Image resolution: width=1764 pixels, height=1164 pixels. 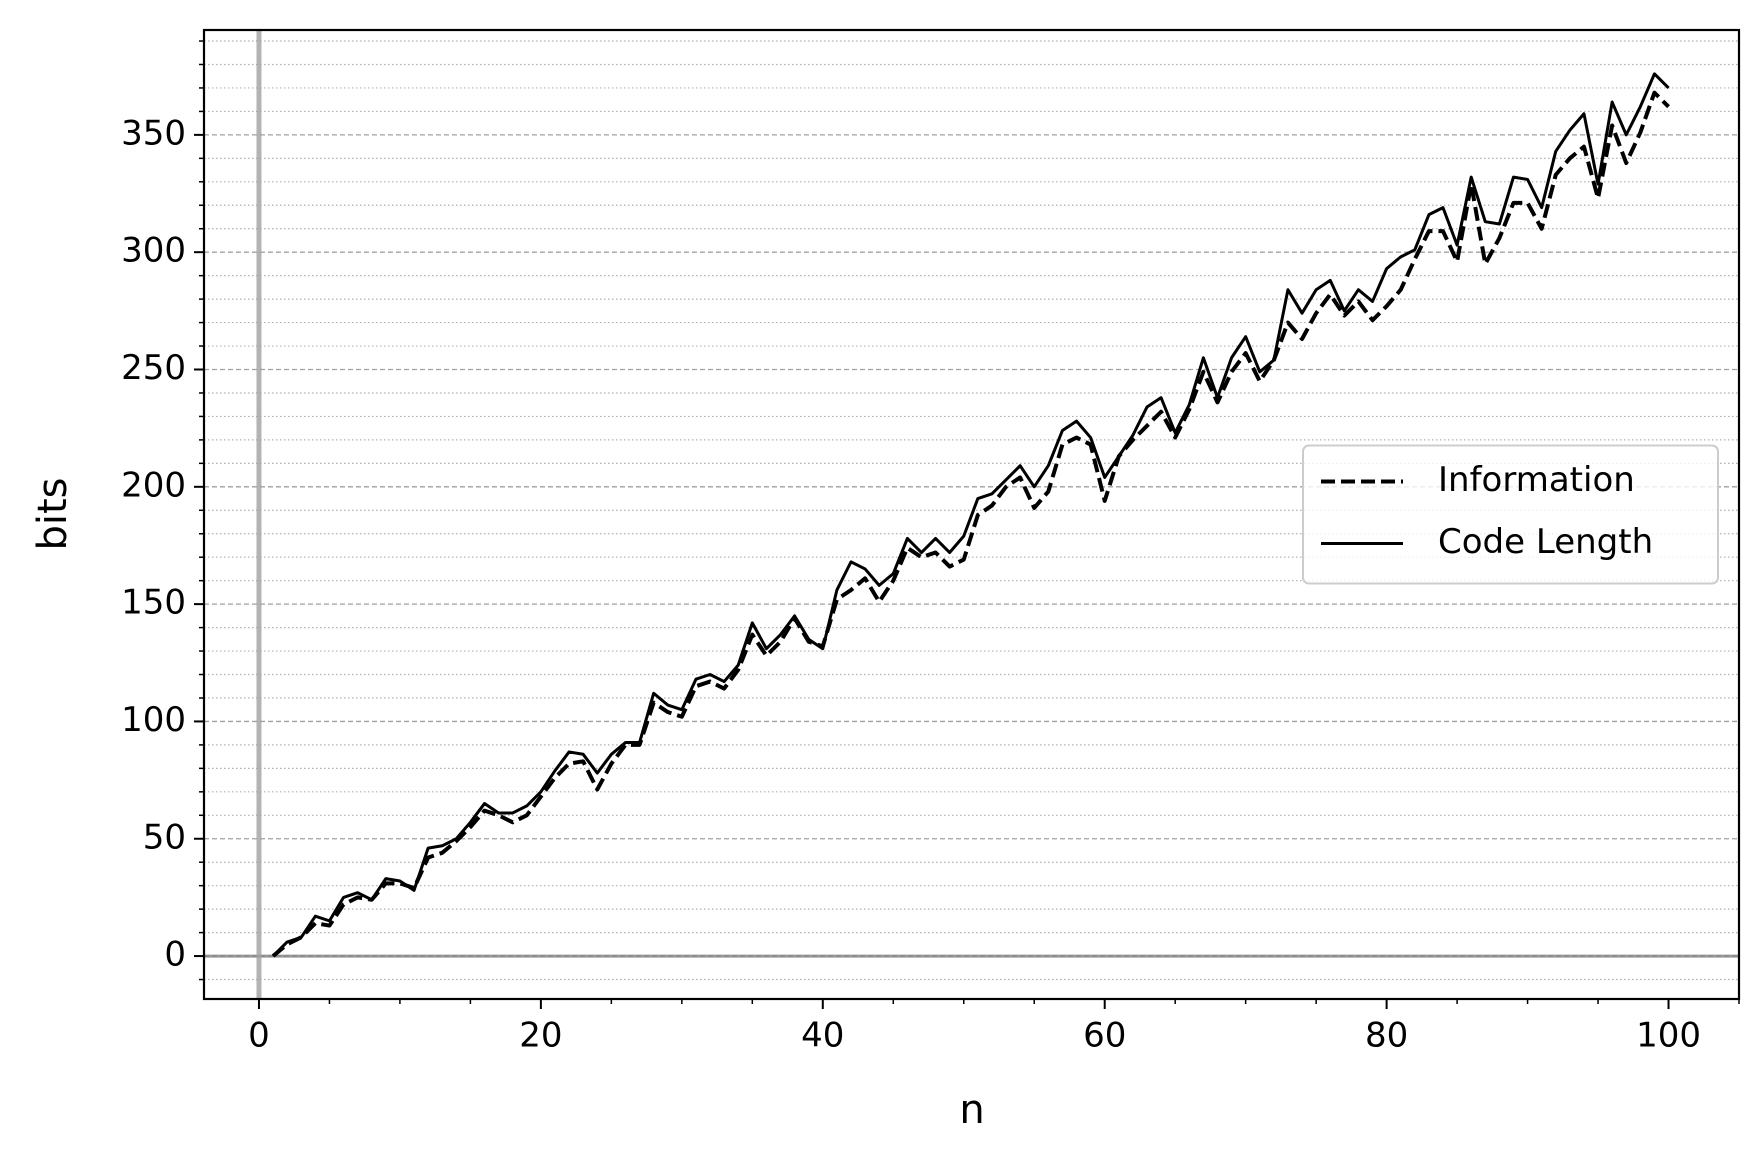 What do you see at coordinates (1536, 480) in the screenshot?
I see `legend-label: Information` at bounding box center [1536, 480].